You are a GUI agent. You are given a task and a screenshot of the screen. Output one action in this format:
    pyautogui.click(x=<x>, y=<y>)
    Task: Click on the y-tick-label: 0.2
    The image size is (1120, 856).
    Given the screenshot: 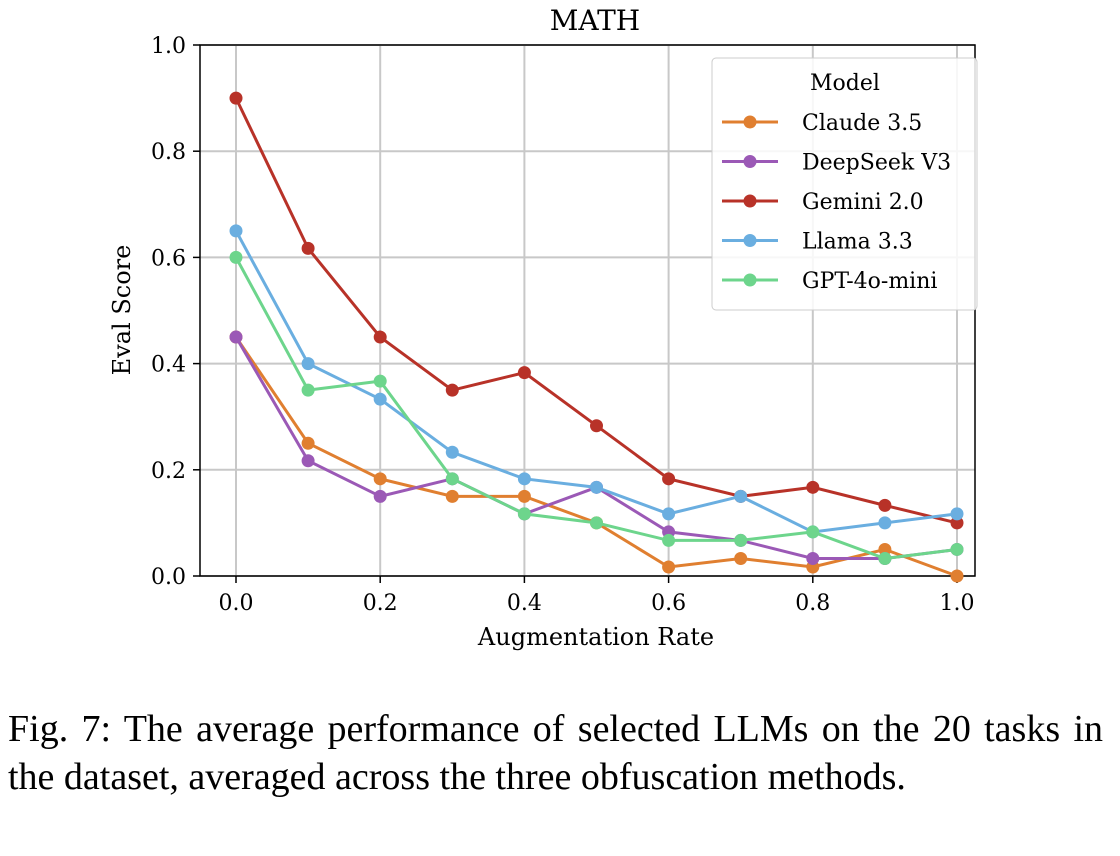 What is the action you would take?
    pyautogui.click(x=168, y=471)
    